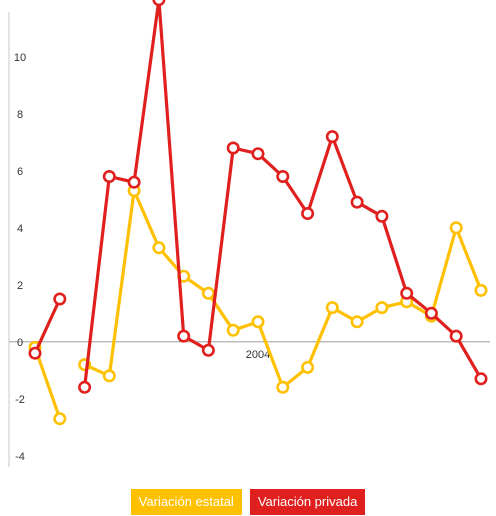 This screenshot has height=516, width=496. What do you see at coordinates (20, 343) in the screenshot?
I see `y-tick-label: 0` at bounding box center [20, 343].